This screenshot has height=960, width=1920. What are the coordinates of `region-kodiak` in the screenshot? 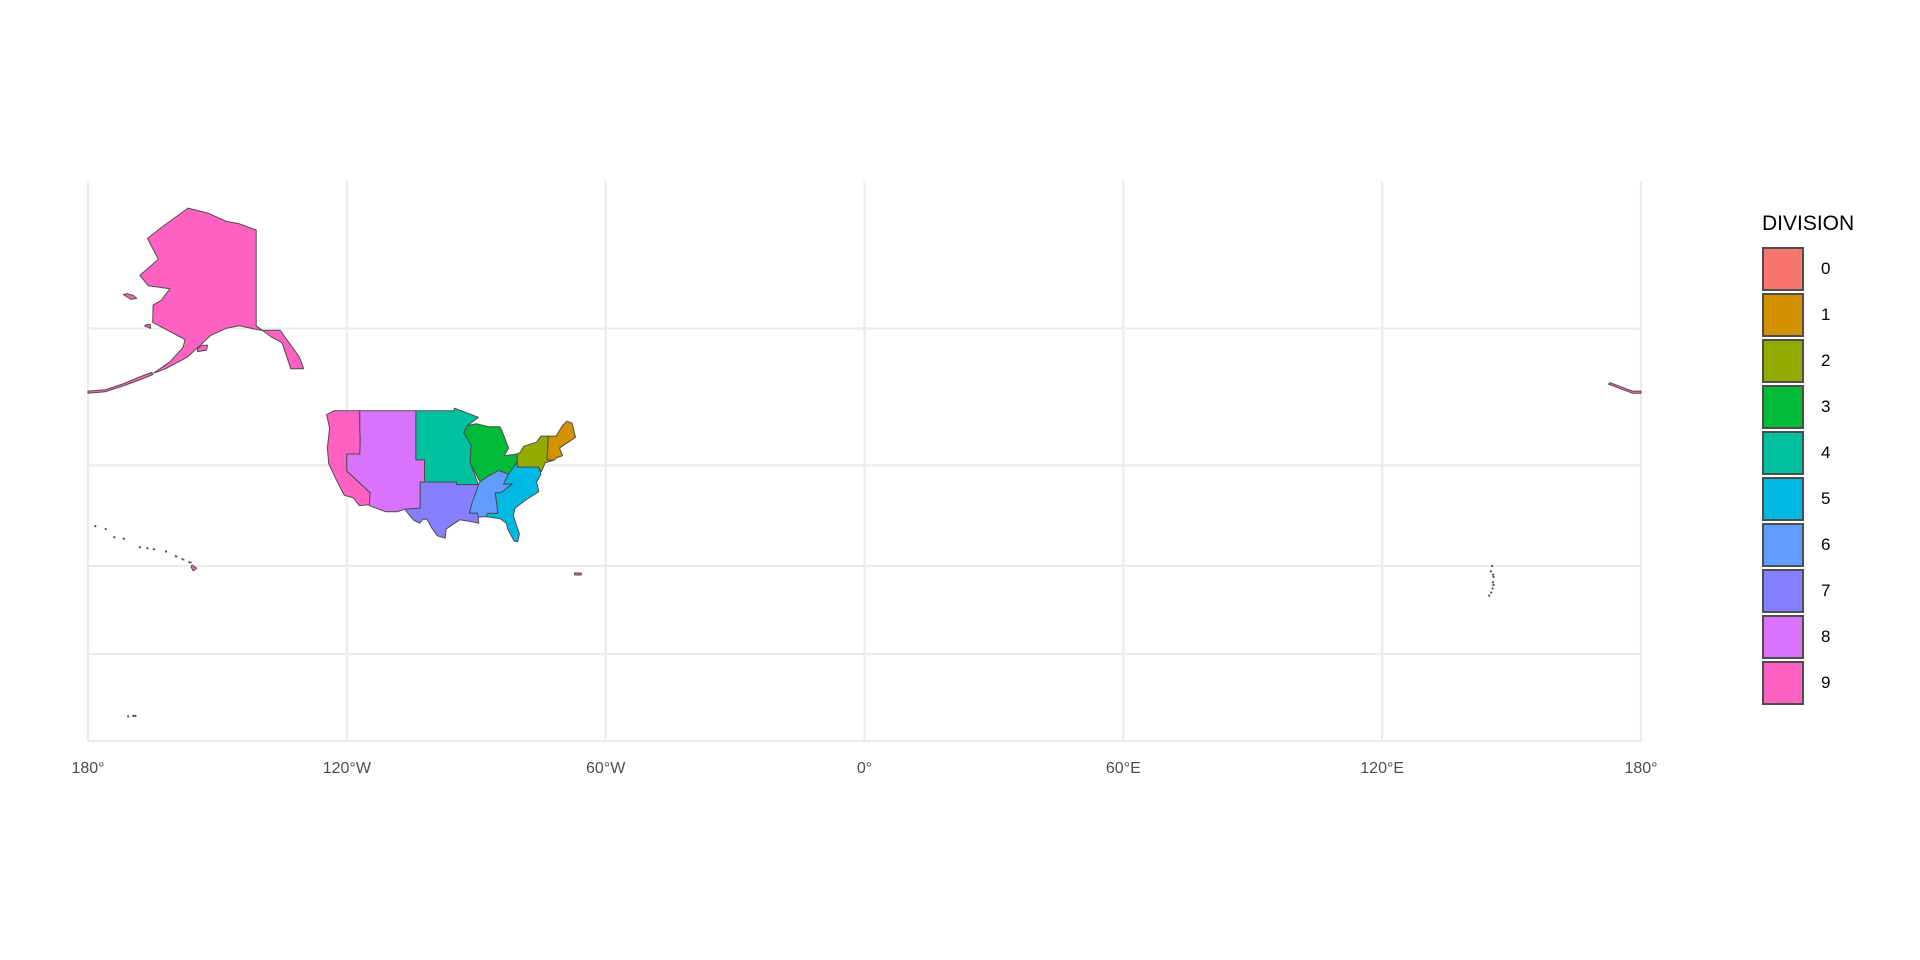 It's located at (202, 348).